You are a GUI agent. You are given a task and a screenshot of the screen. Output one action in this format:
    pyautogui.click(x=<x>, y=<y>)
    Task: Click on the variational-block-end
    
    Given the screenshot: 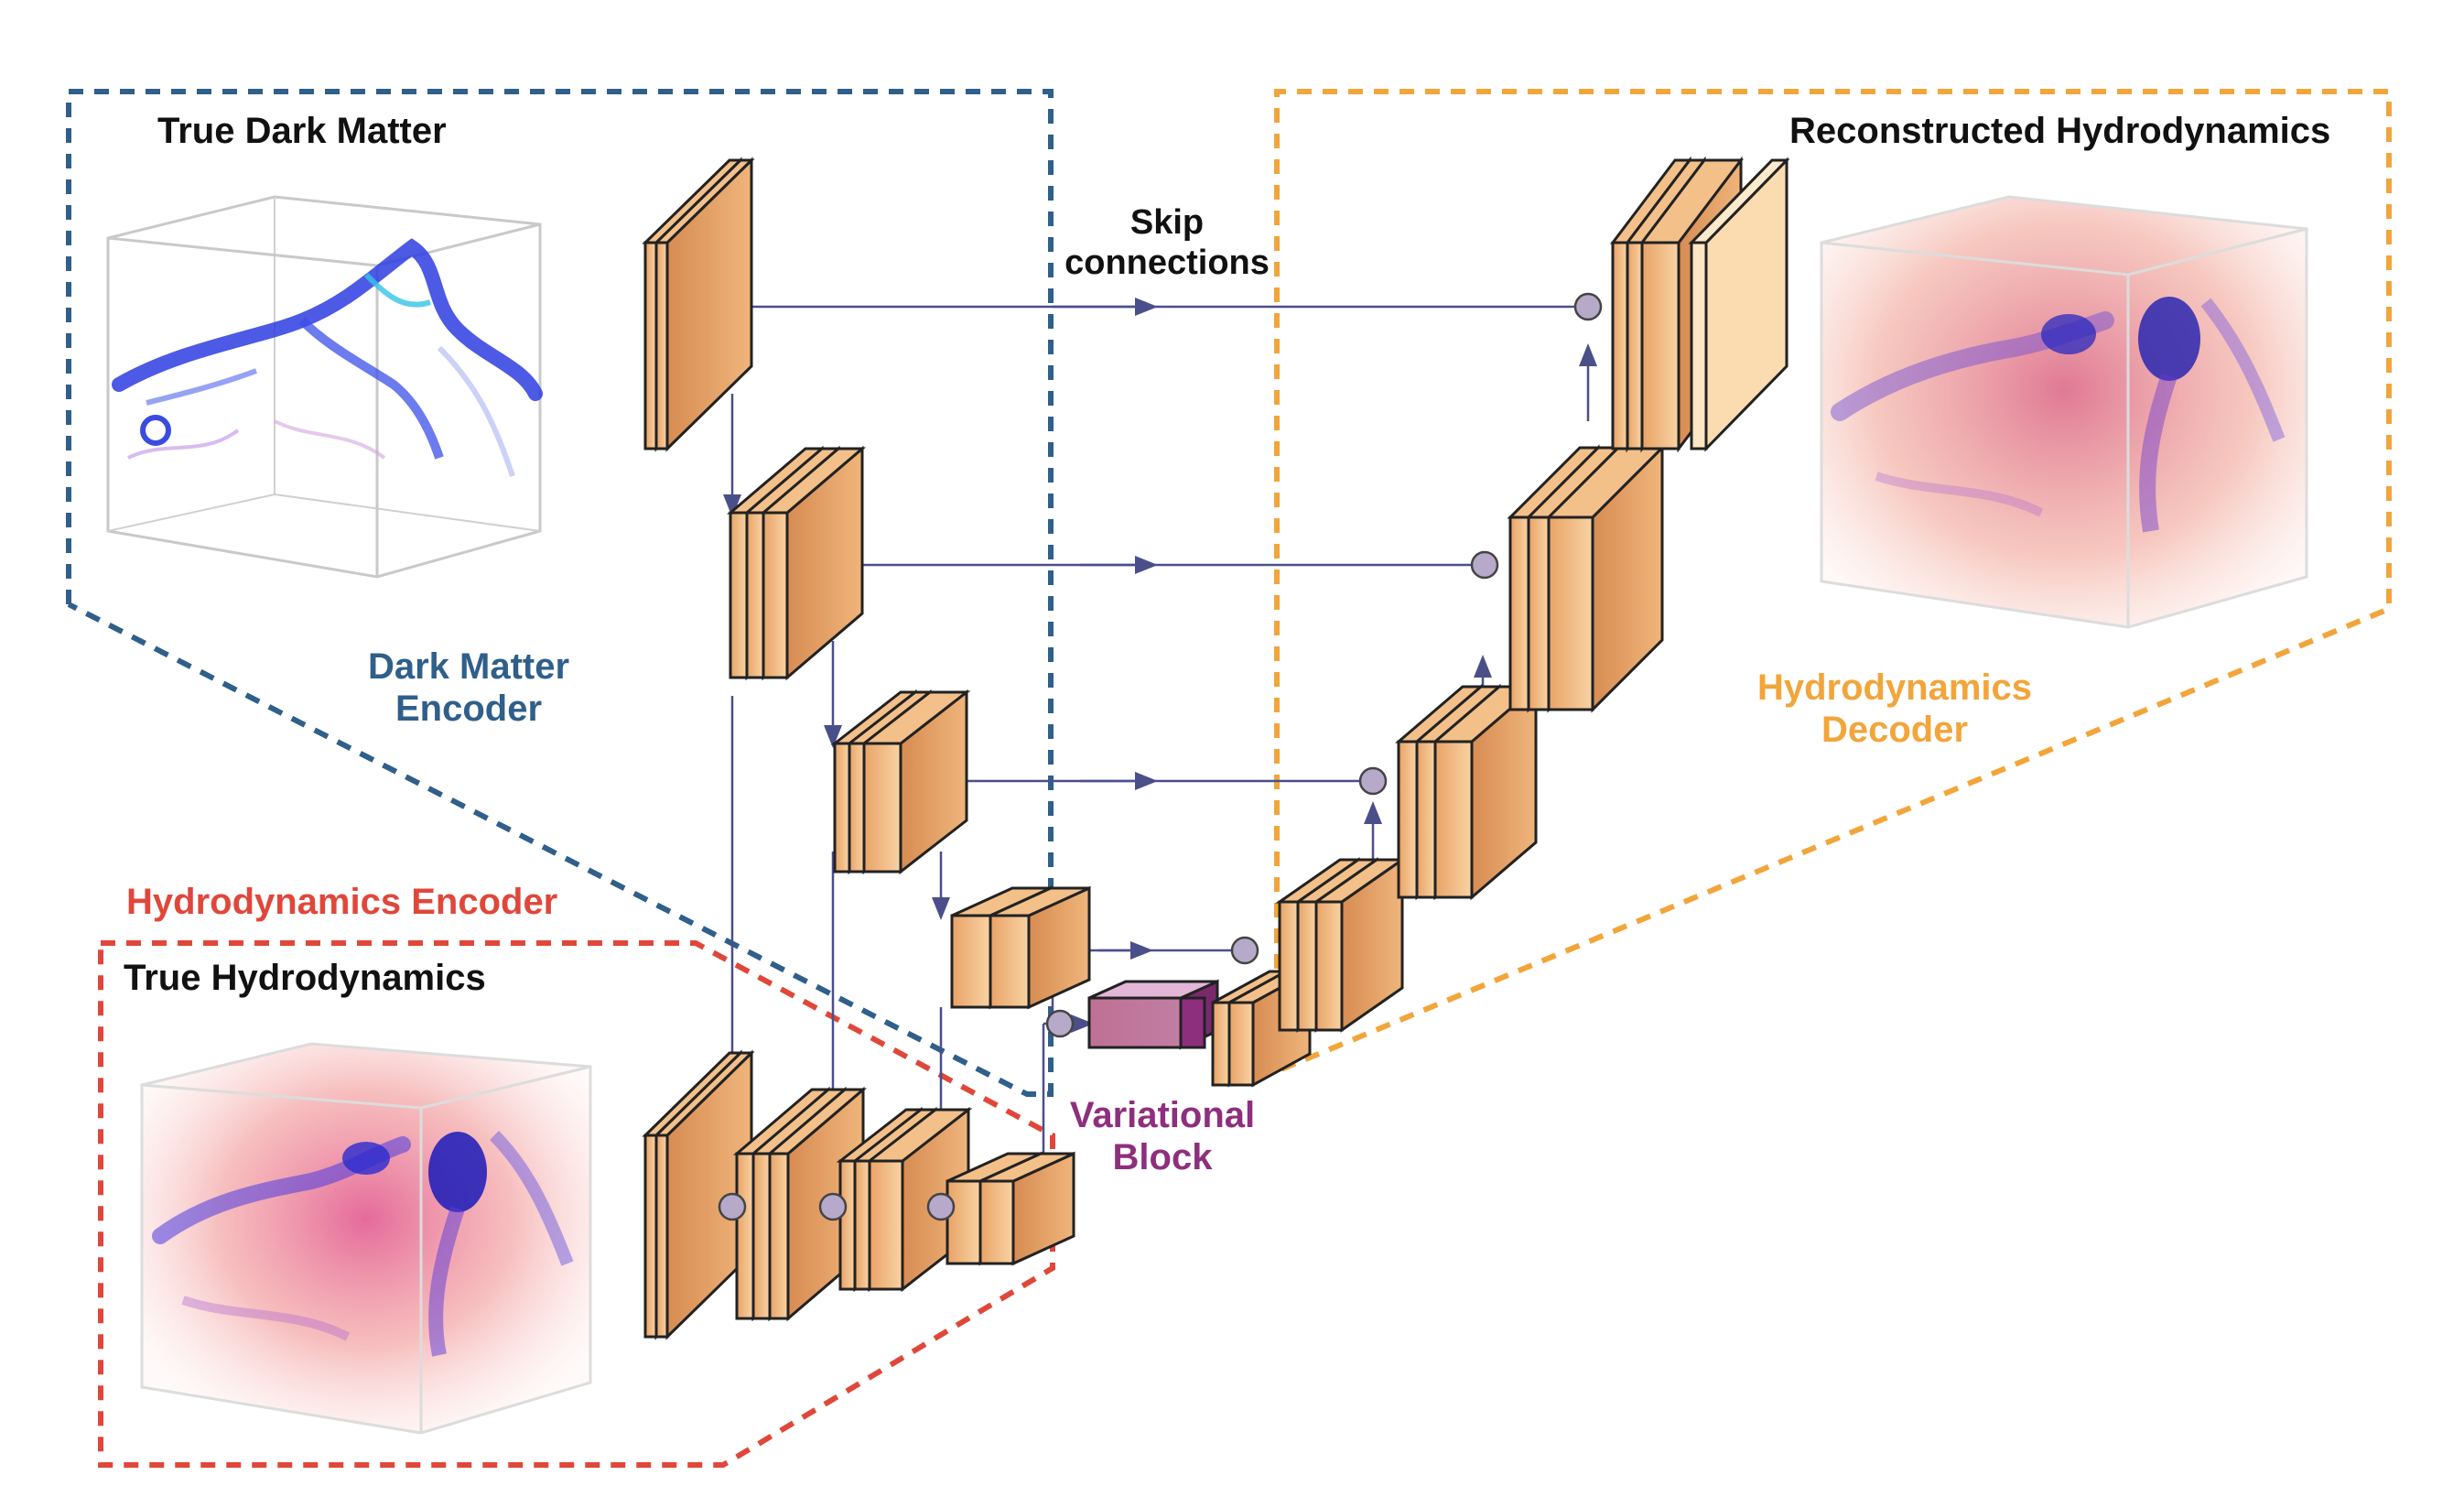 What is the action you would take?
    pyautogui.click(x=1192, y=1023)
    